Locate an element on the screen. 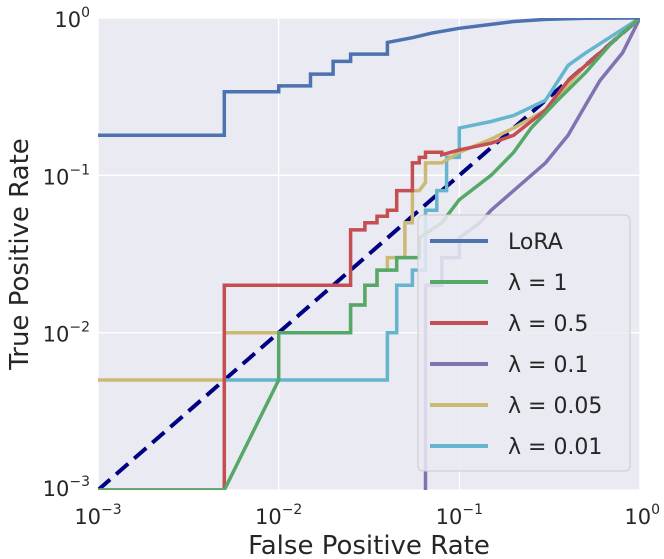 Image resolution: width=664 pixels, height=559 pixels. x-tick-label-0: 10⁻³ is located at coordinates (97, 515).